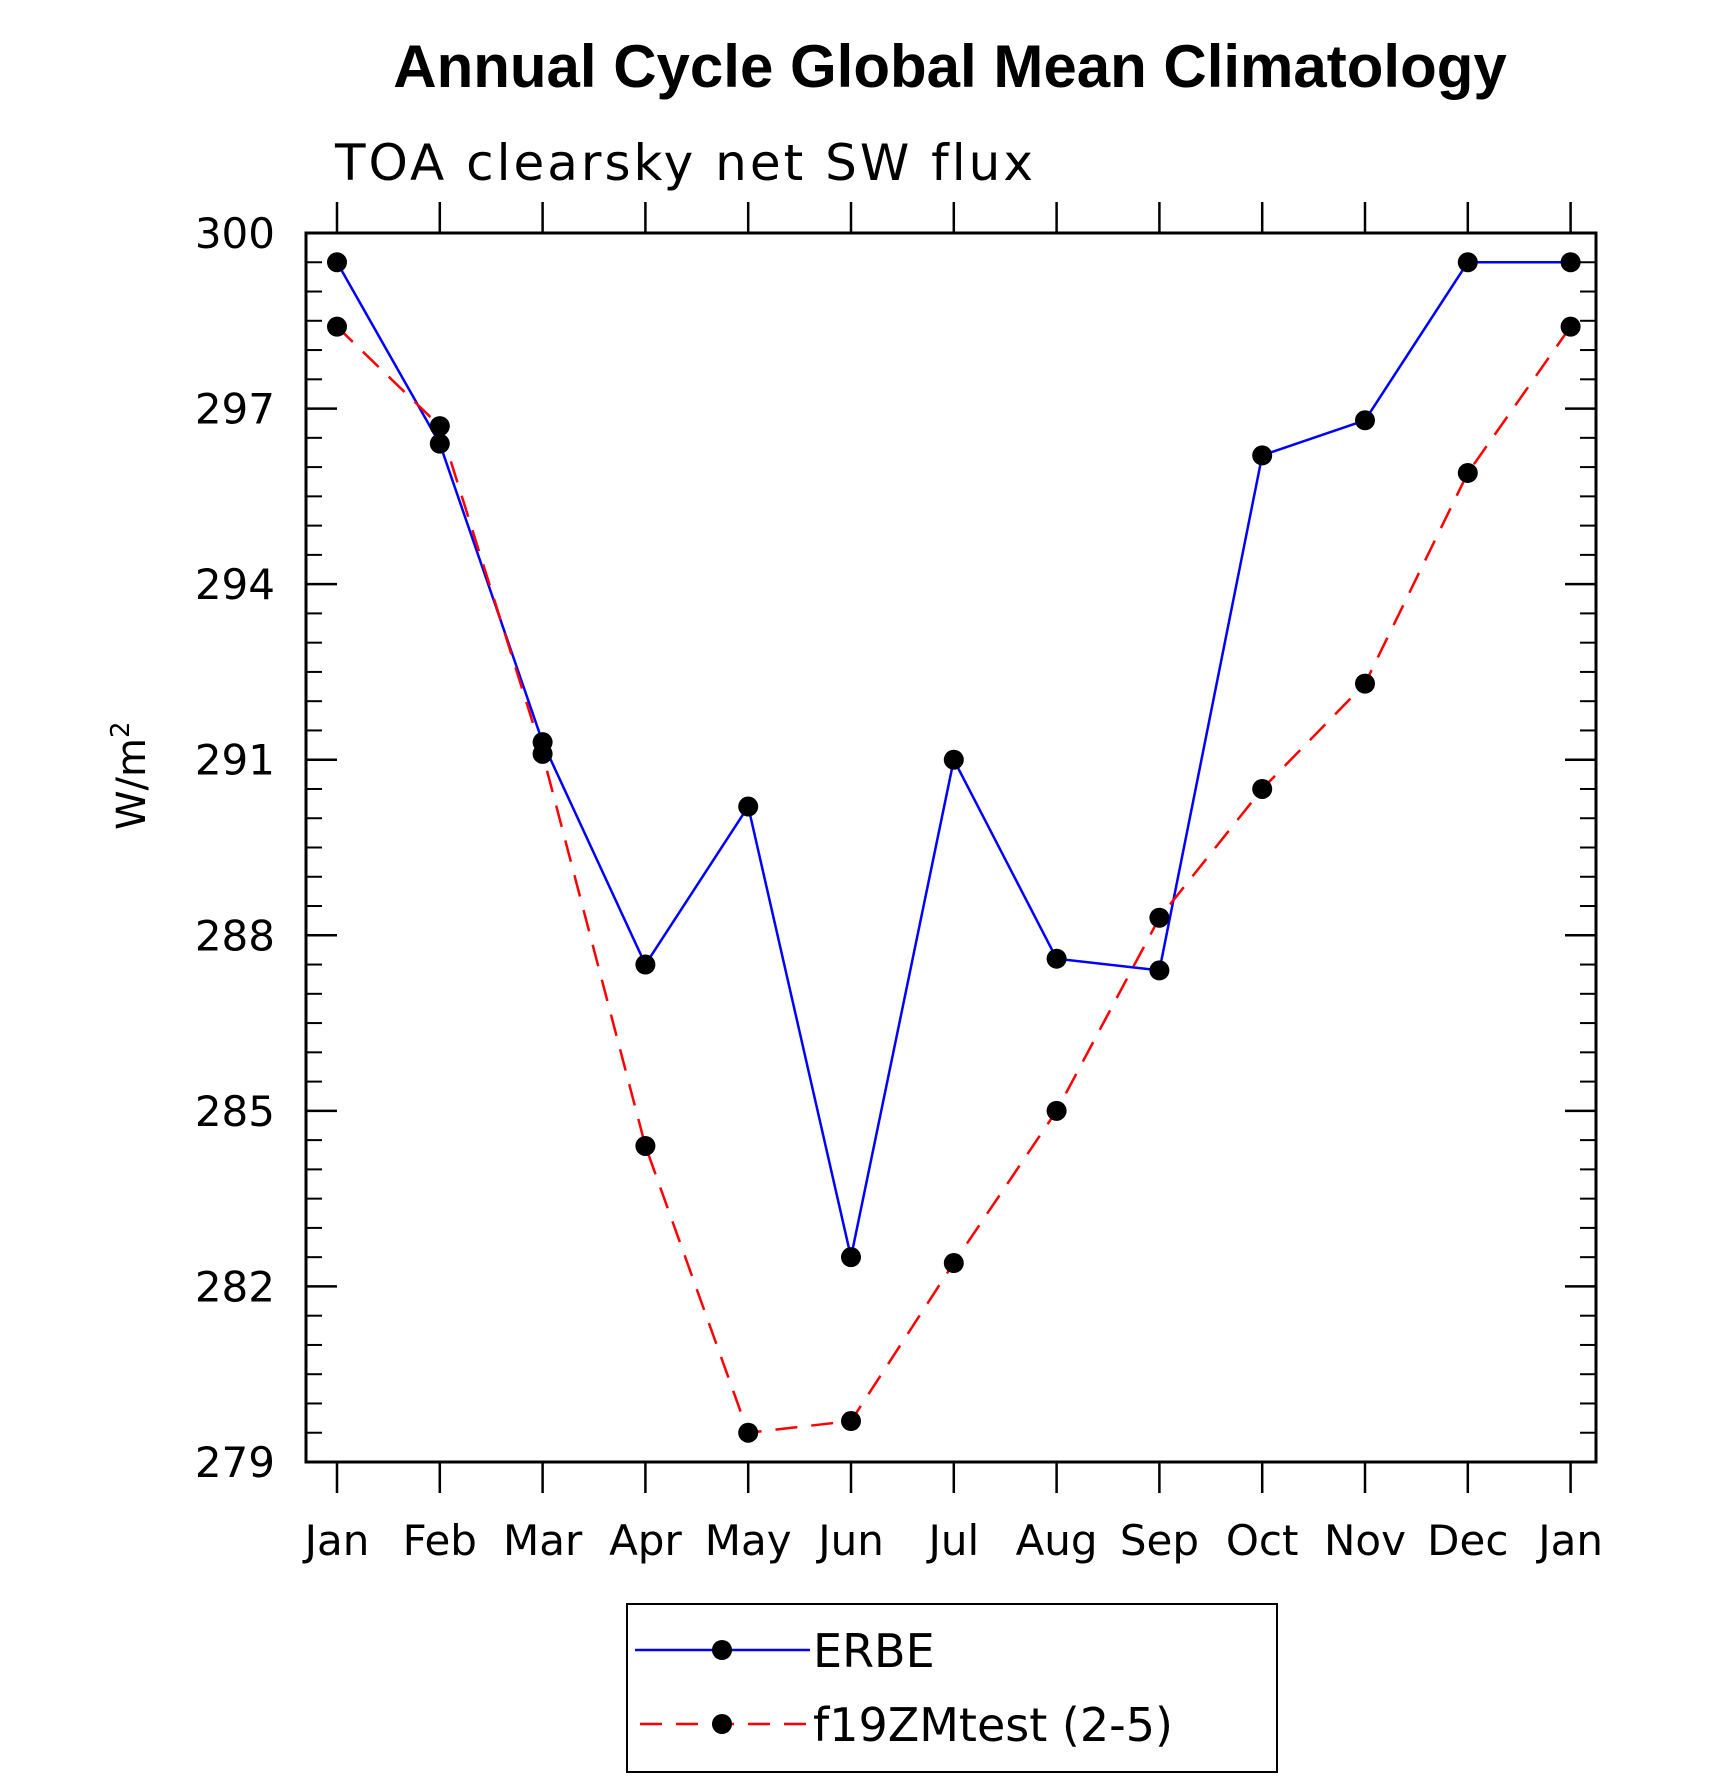  Describe the element at coordinates (722, 1650) in the screenshot. I see `legend-marker-erbe` at that location.